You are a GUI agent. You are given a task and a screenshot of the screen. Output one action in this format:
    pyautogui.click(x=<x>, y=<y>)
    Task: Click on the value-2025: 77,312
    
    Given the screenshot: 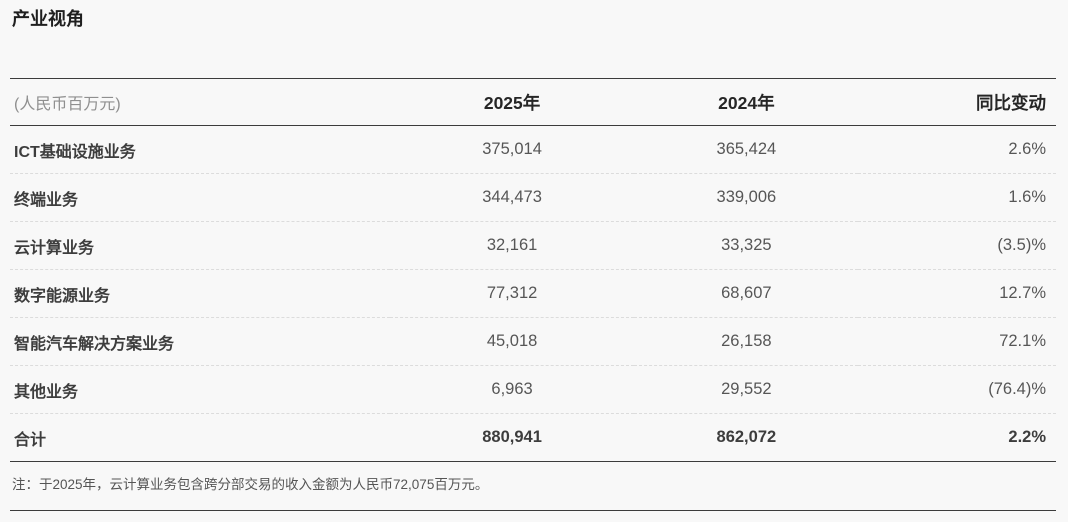 What is the action you would take?
    pyautogui.click(x=512, y=293)
    